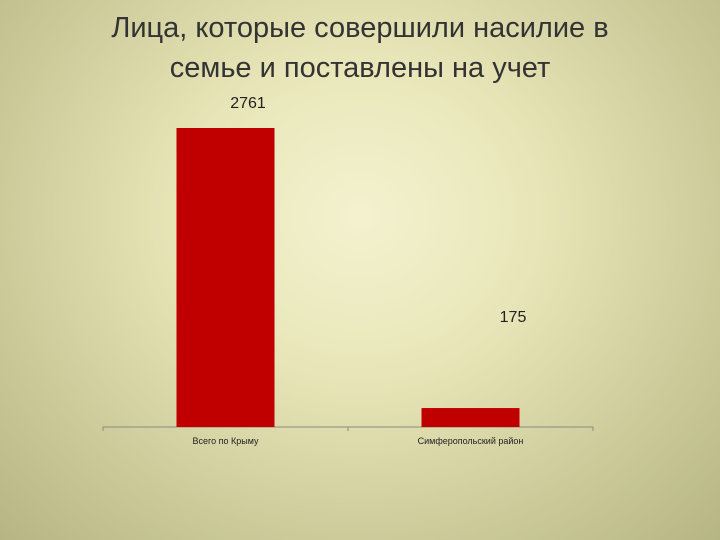 The width and height of the screenshot is (720, 540). What do you see at coordinates (513, 317) in the screenshot?
I see `data-label-2: 175` at bounding box center [513, 317].